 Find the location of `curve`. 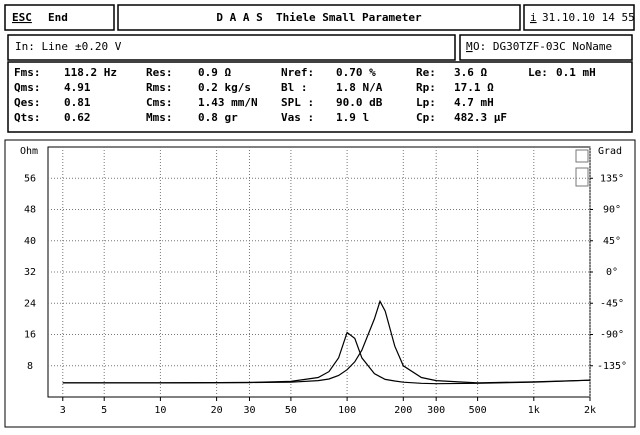

curve is located at coordinates (326, 358).